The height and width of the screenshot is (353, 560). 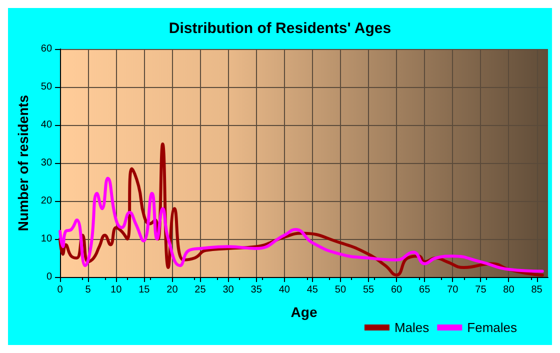 What do you see at coordinates (46, 163) in the screenshot?
I see `y-tick-label: 30` at bounding box center [46, 163].